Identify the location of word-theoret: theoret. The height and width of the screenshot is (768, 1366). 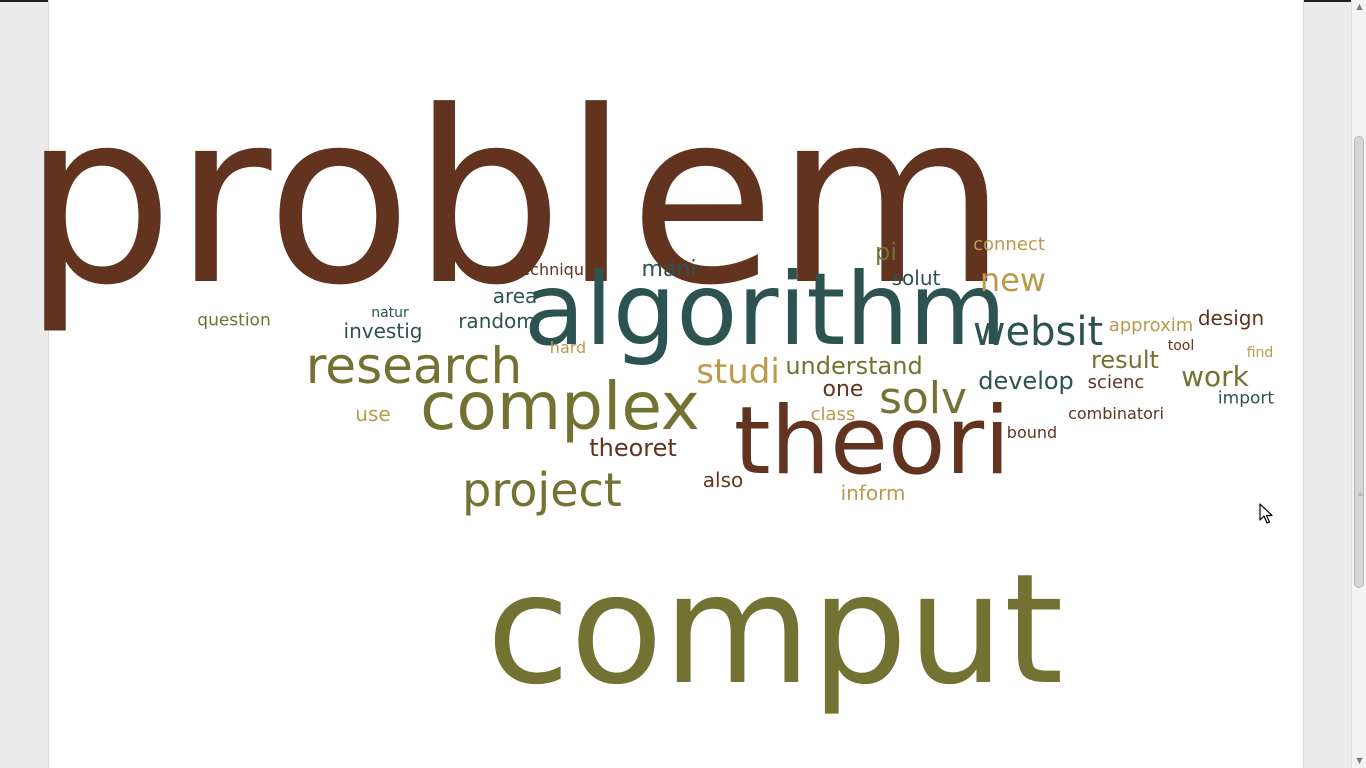
(633, 448).